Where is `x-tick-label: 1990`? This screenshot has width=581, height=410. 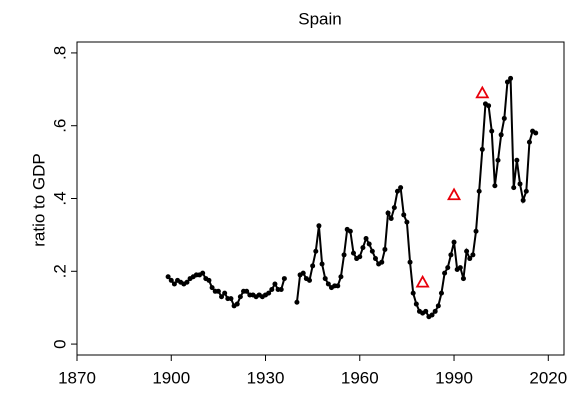 x-tick-label: 1990 is located at coordinates (454, 377).